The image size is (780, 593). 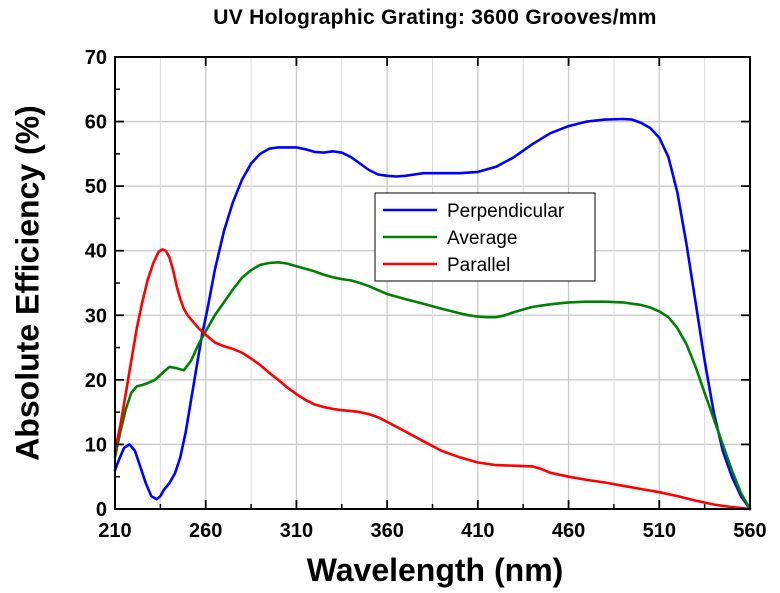 What do you see at coordinates (478, 265) in the screenshot?
I see `legend-label: Parallel` at bounding box center [478, 265].